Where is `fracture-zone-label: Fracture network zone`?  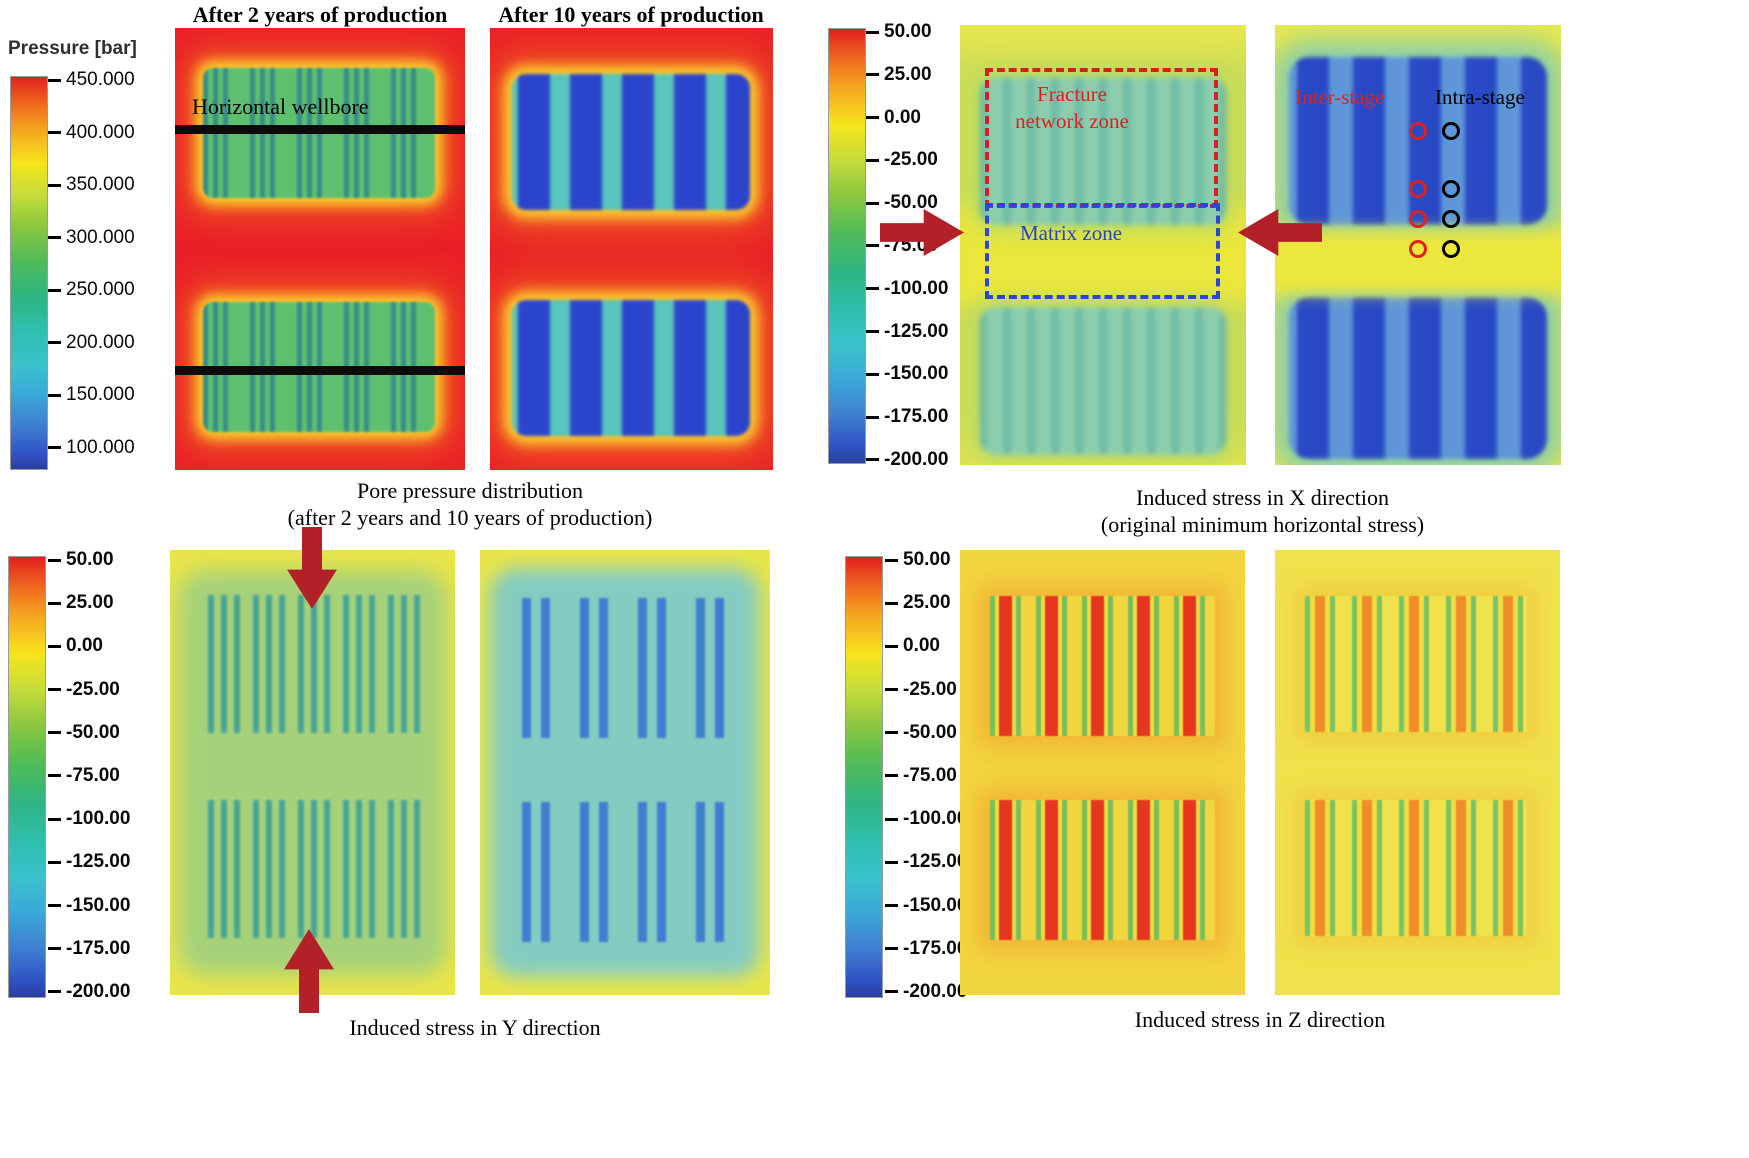 fracture-zone-label: Fracture network zone is located at coordinates (1072, 108).